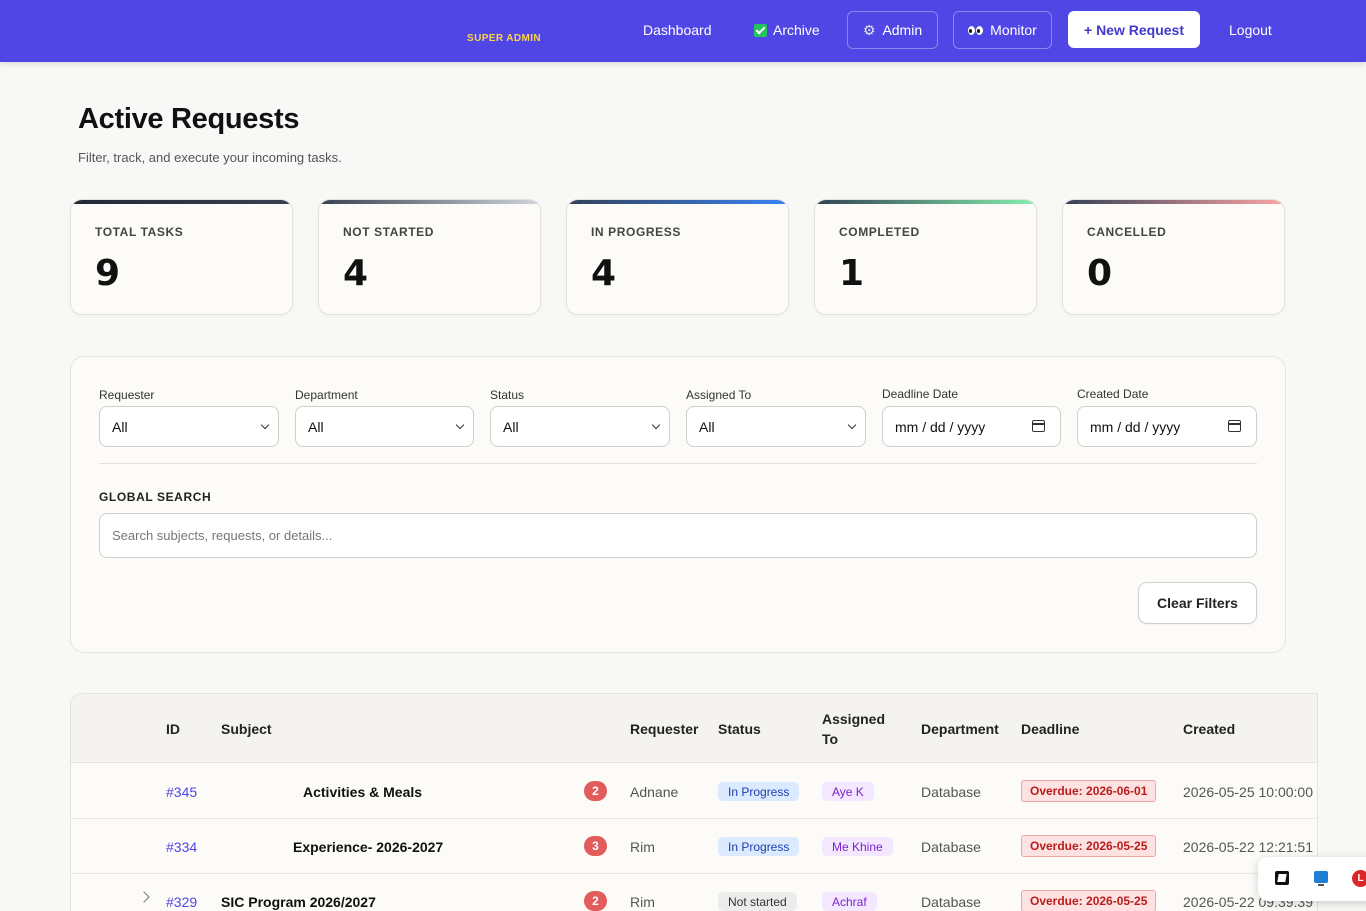  Describe the element at coordinates (848, 791) in the screenshot. I see `assignee-badge: Aye K` at that location.